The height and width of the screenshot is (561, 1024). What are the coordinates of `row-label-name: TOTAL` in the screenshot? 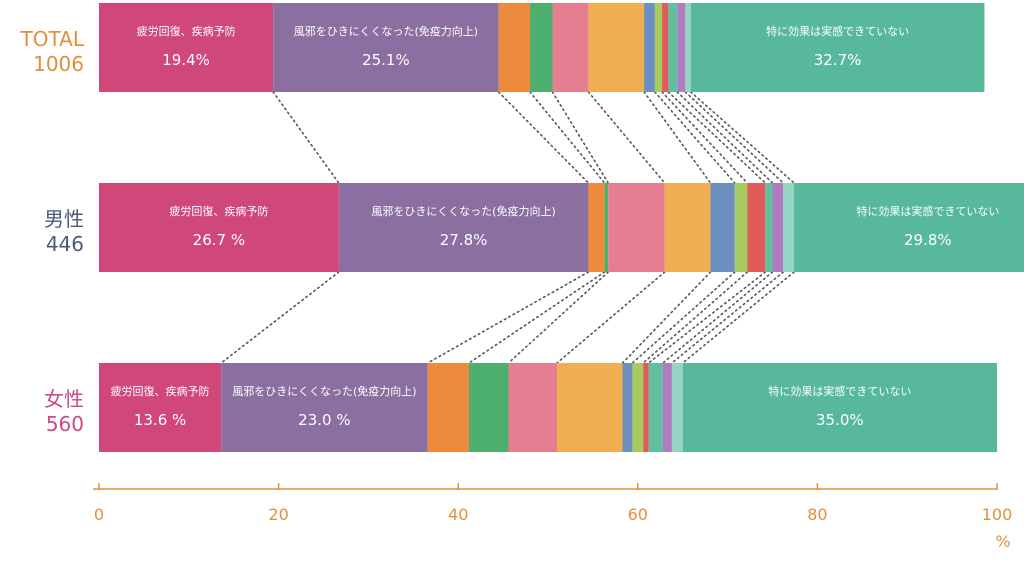 It's located at (52, 39).